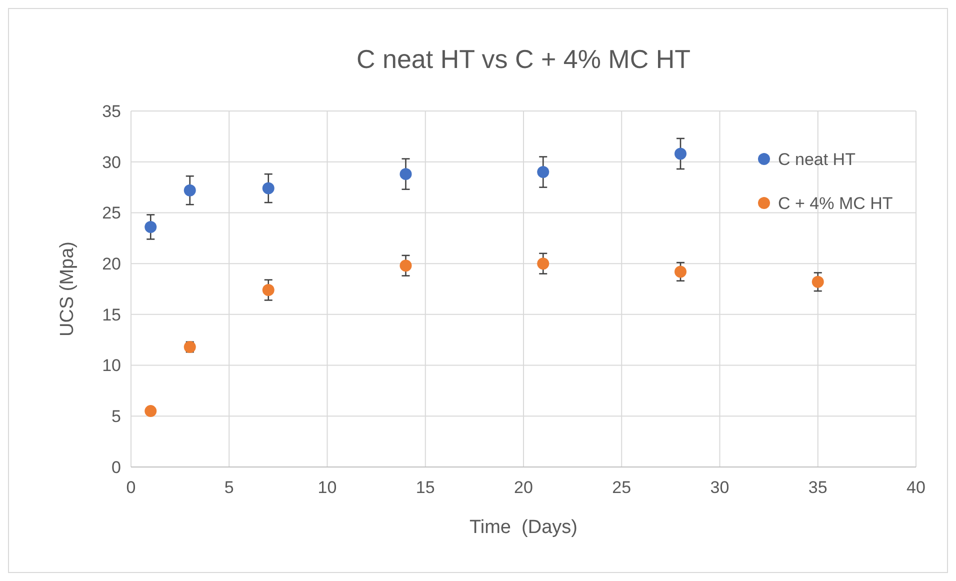 This screenshot has width=956, height=581. Describe the element at coordinates (523, 59) in the screenshot. I see `chart-title: C neat HT vs C + 4% MC HT` at that location.